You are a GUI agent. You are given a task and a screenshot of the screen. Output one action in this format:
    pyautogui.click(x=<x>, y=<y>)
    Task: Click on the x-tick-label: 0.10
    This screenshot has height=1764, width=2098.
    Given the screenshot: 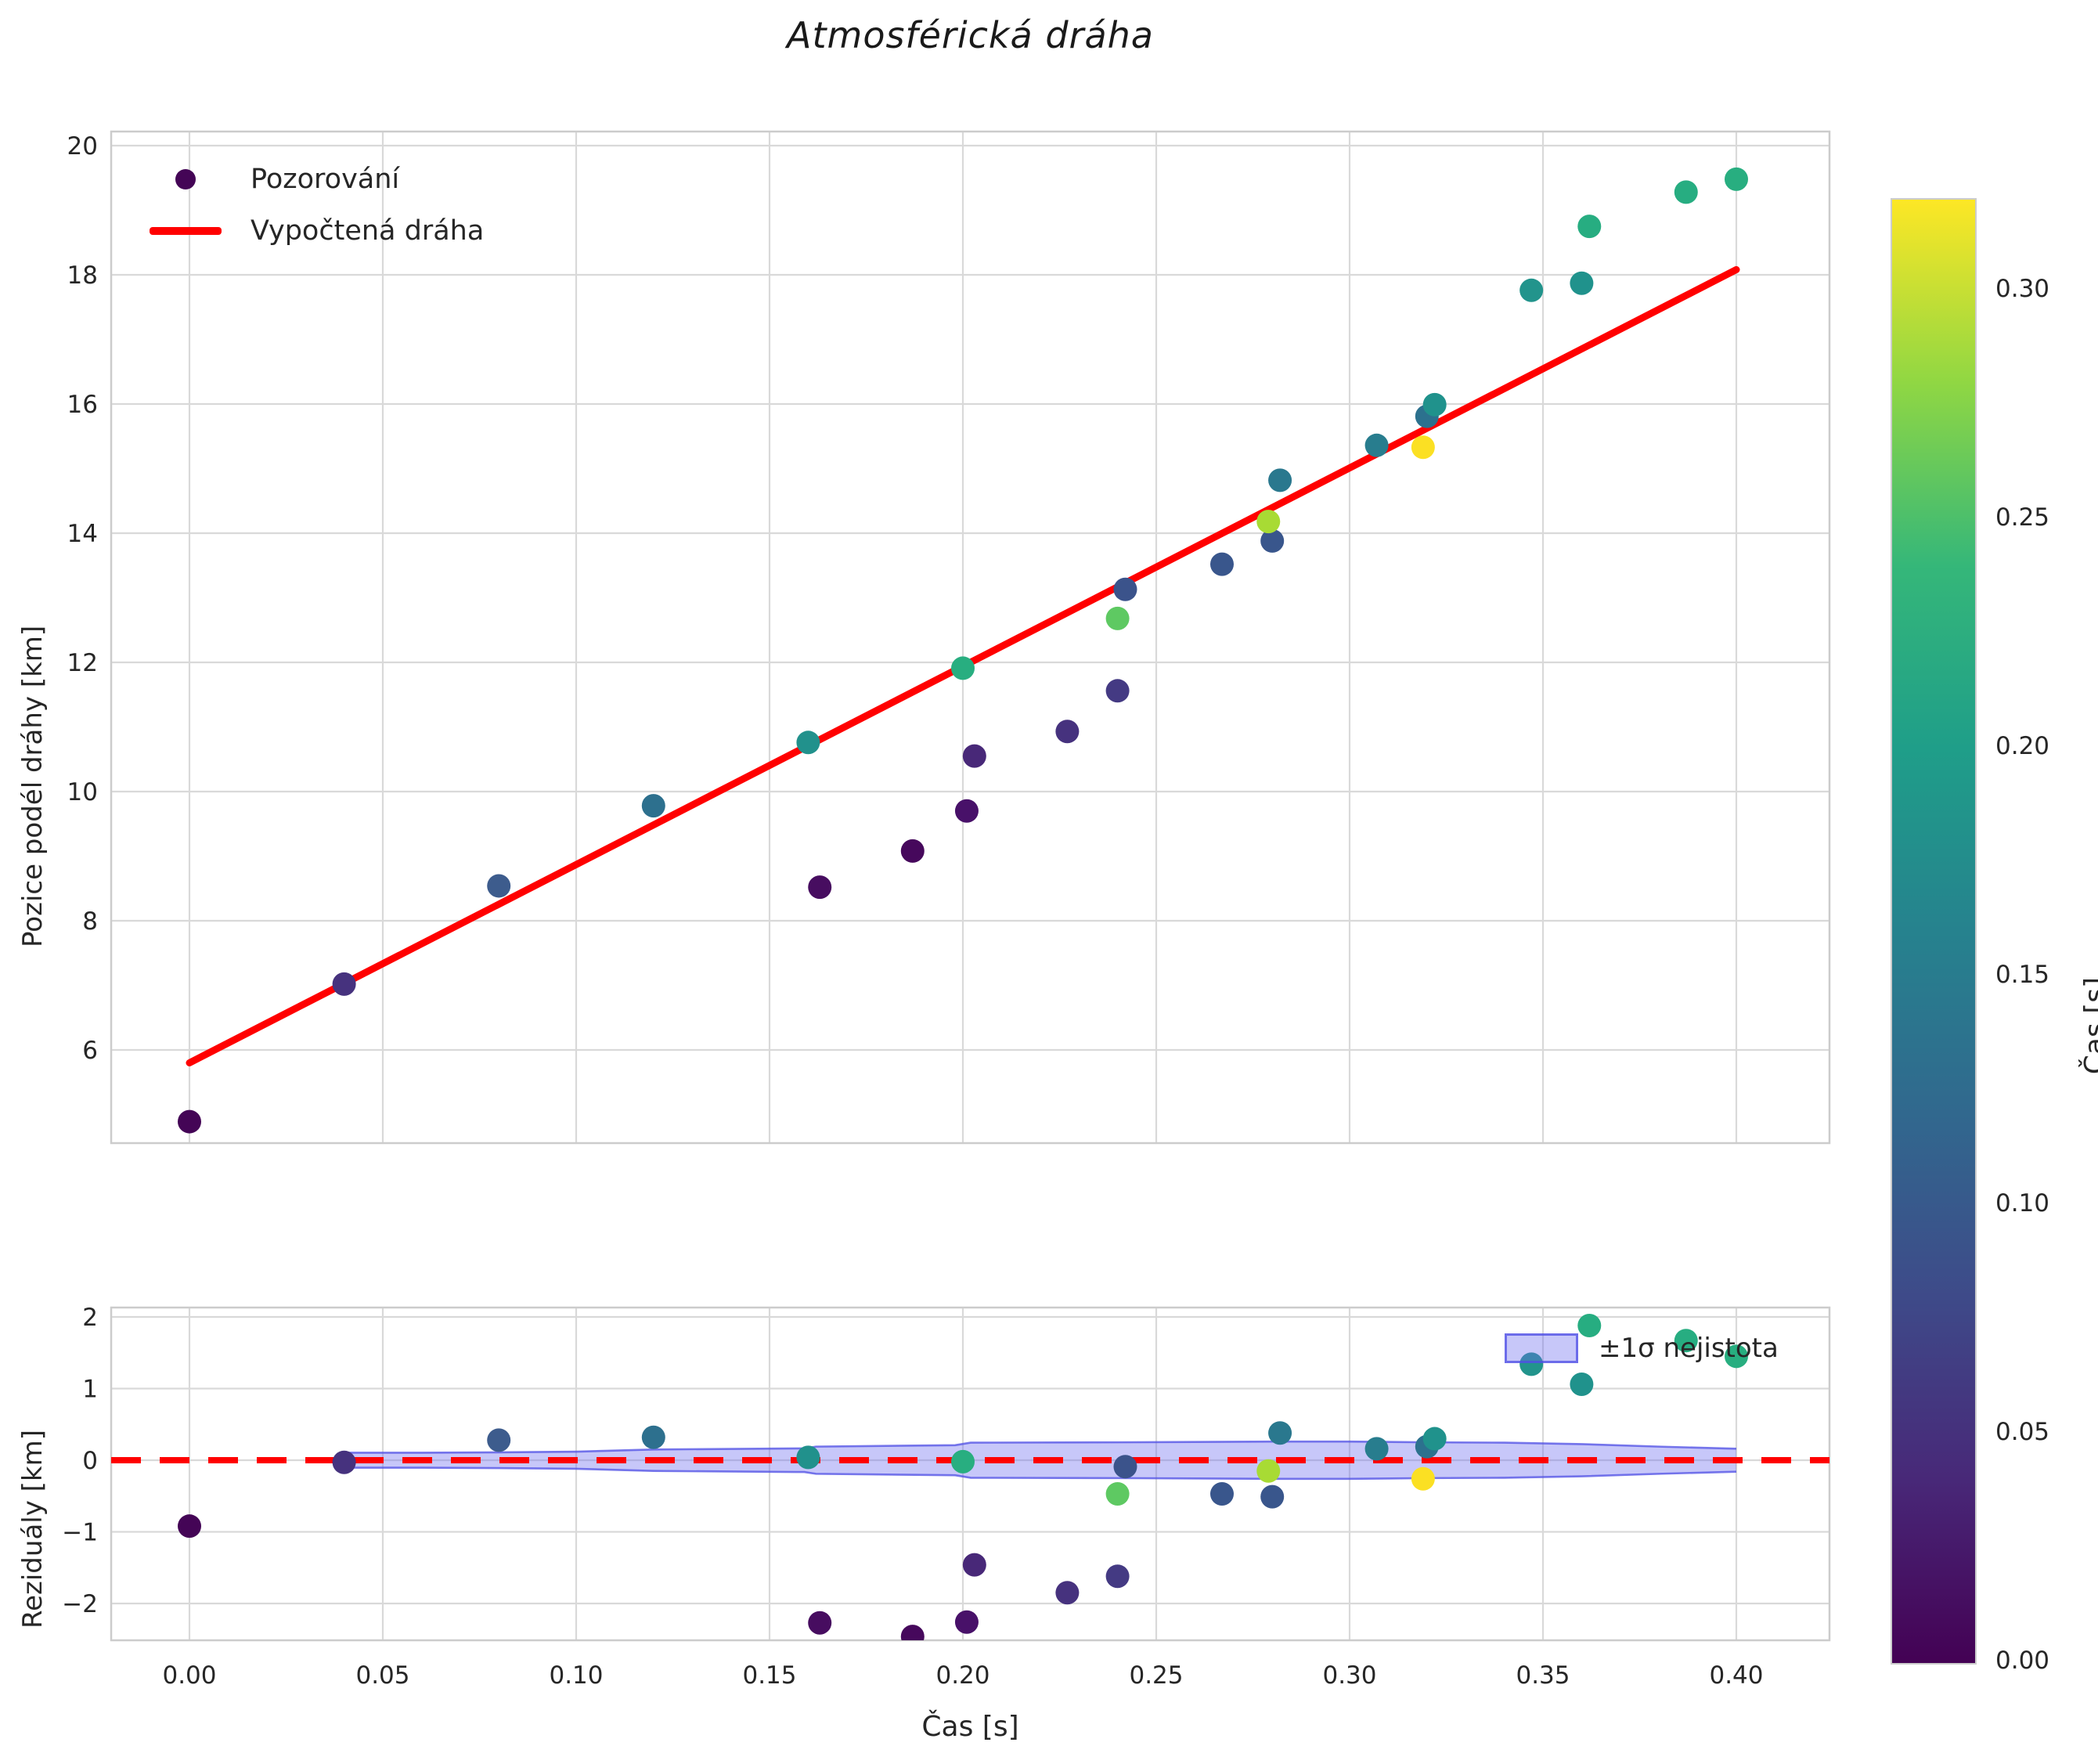 What is the action you would take?
    pyautogui.click(x=576, y=1675)
    